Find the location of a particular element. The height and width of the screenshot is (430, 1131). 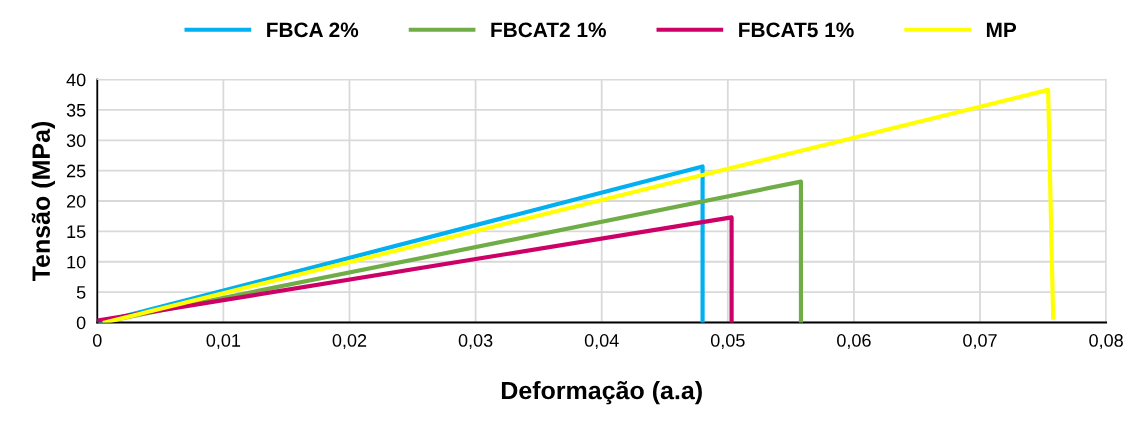

y-tick-label: 20 is located at coordinates (76, 201).